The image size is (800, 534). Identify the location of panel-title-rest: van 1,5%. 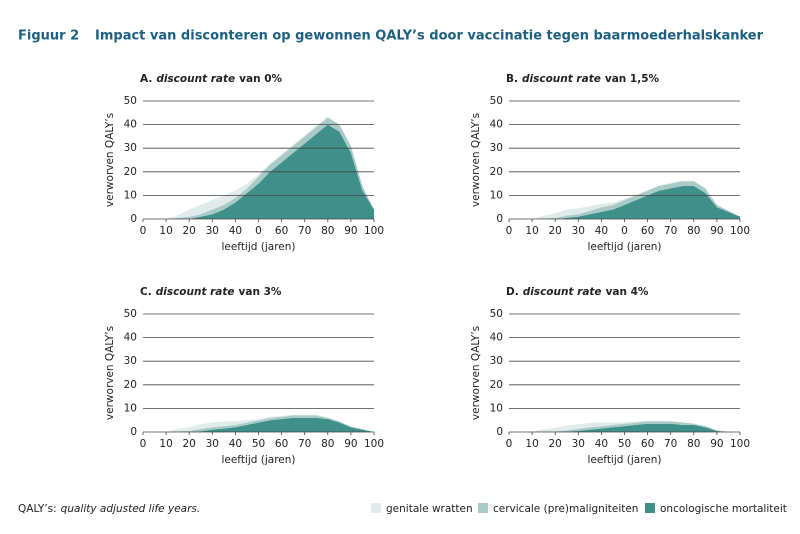
(632, 79).